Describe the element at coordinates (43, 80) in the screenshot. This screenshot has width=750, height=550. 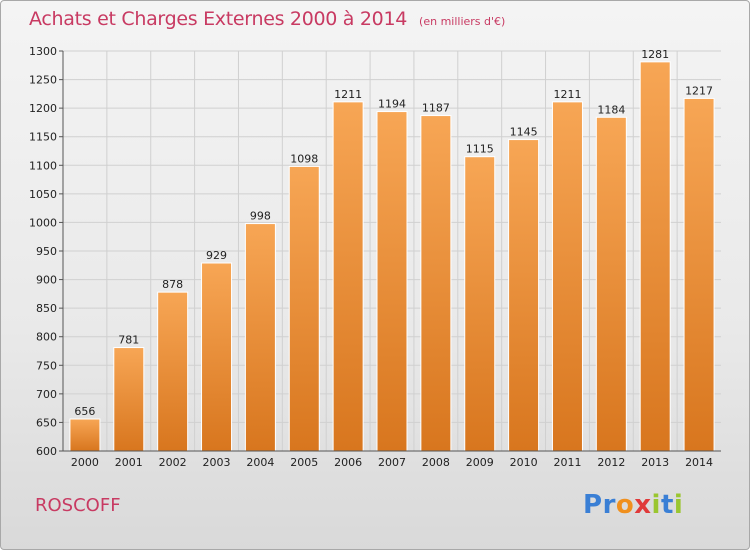
I see `y-tick-label: 1250` at that location.